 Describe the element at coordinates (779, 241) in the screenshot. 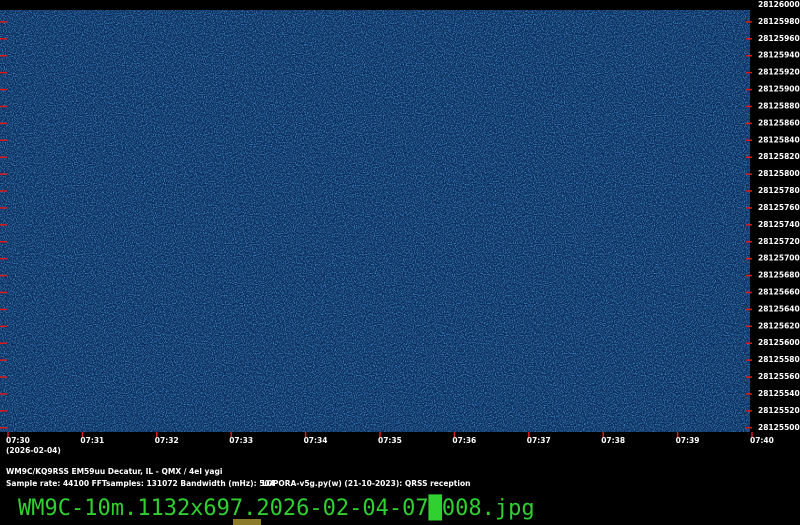

I see `y-tick-label: 28125720` at that location.